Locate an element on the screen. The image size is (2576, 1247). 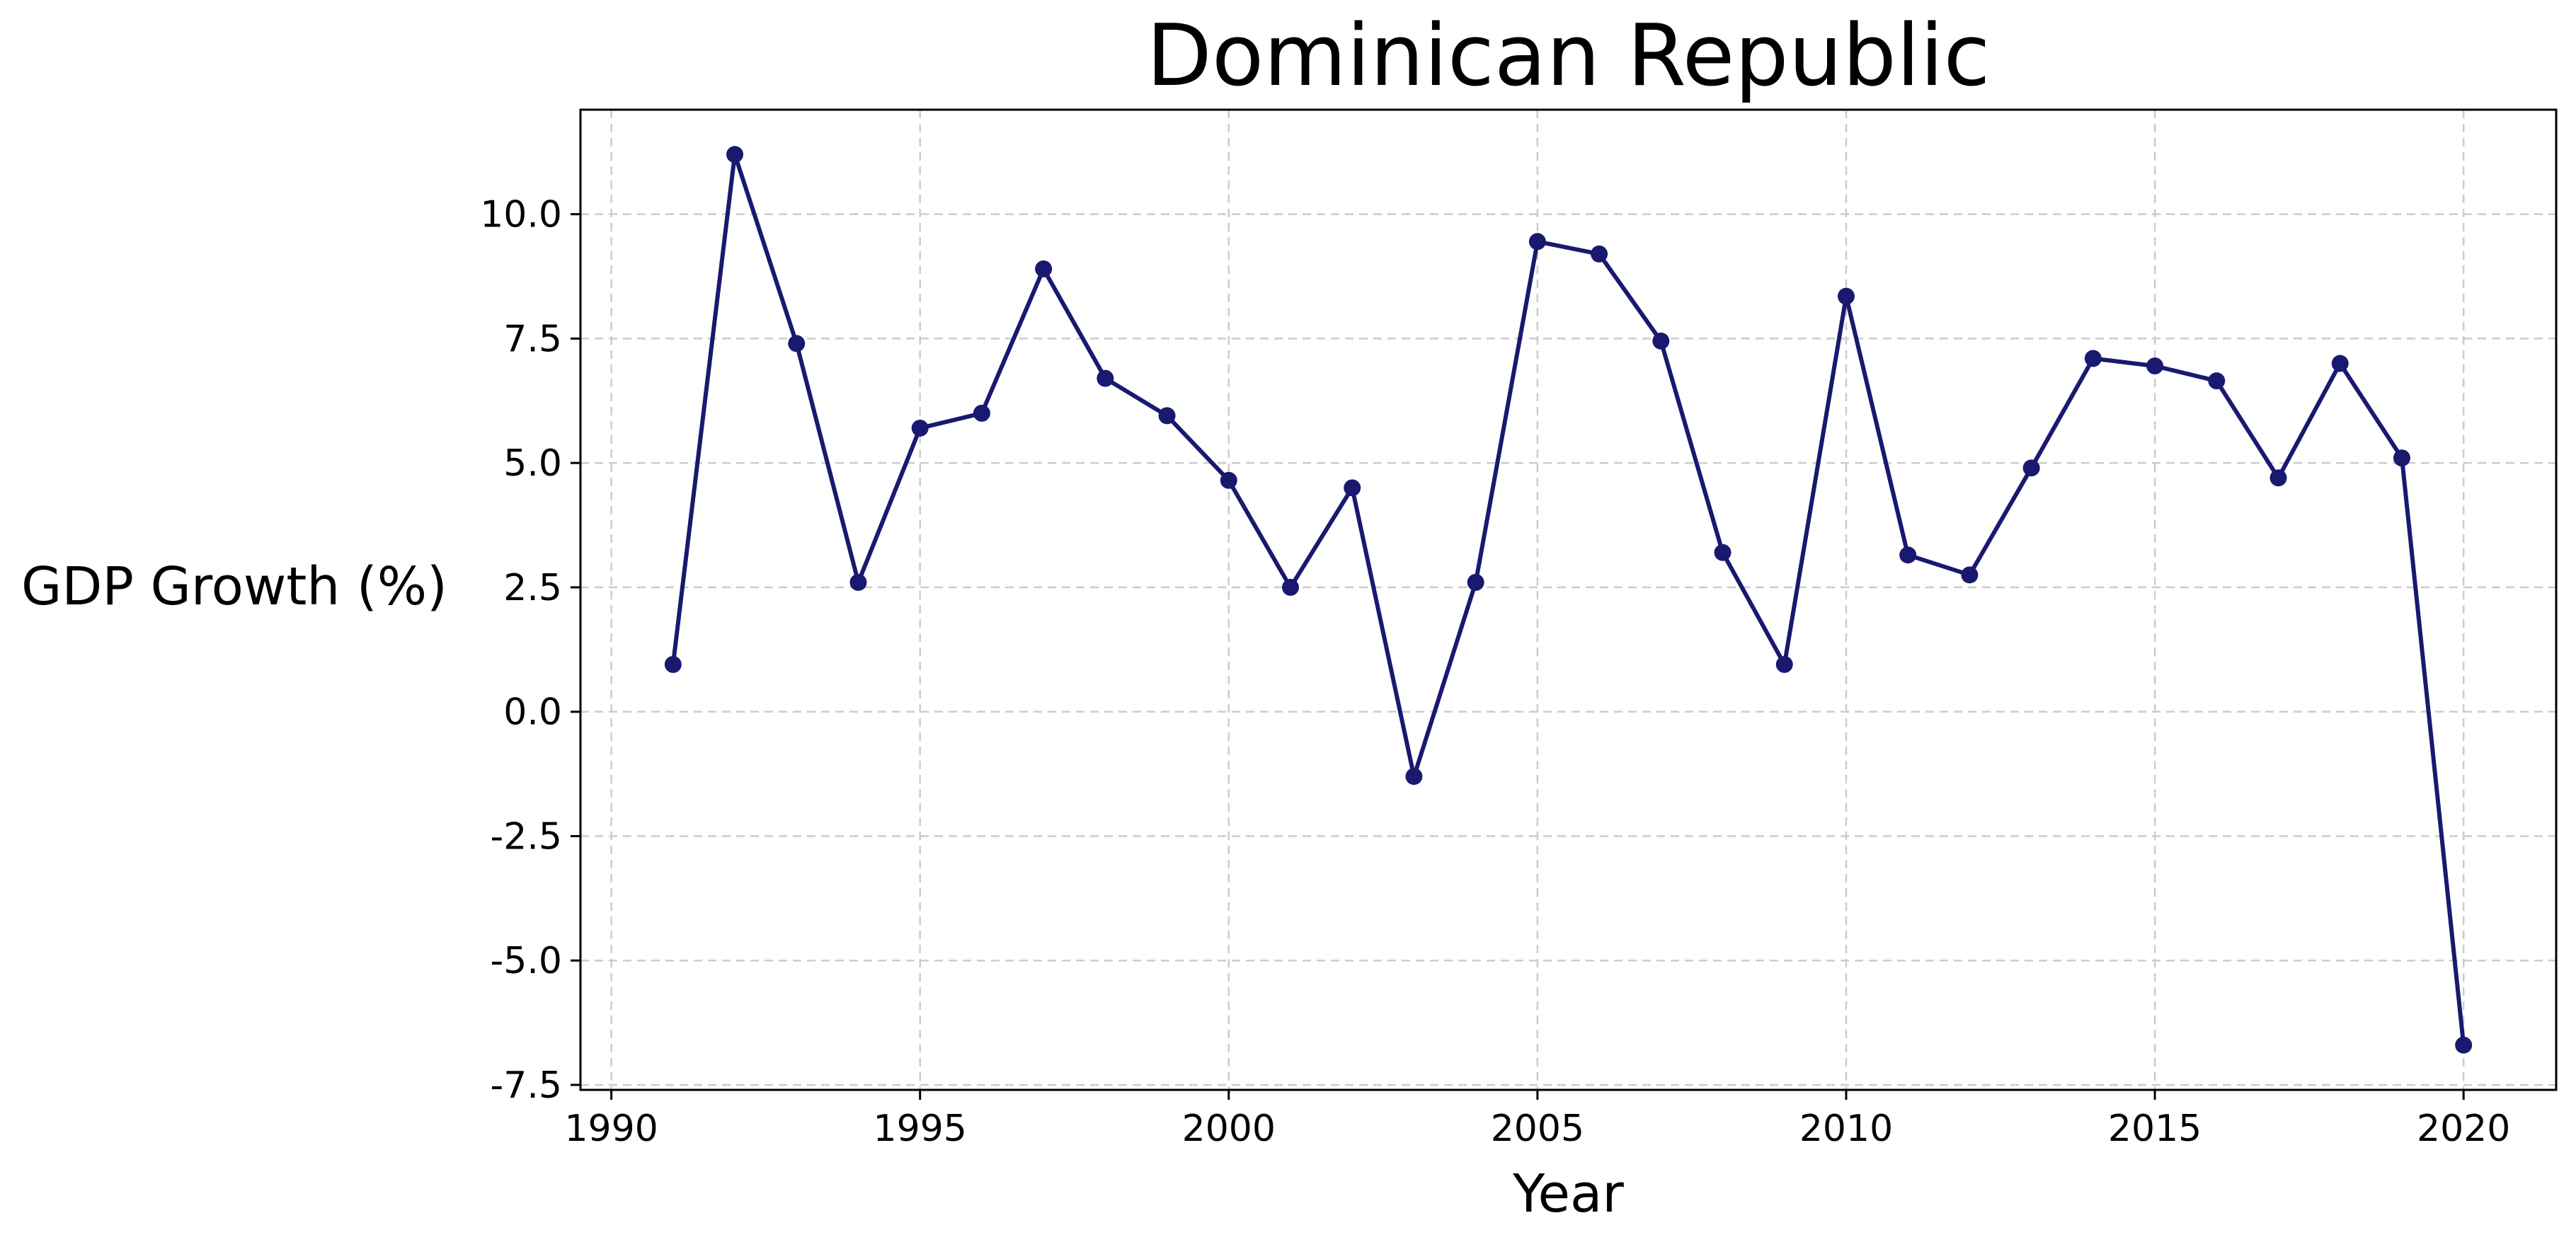
x-tick-label: 2000 is located at coordinates (1229, 1129).